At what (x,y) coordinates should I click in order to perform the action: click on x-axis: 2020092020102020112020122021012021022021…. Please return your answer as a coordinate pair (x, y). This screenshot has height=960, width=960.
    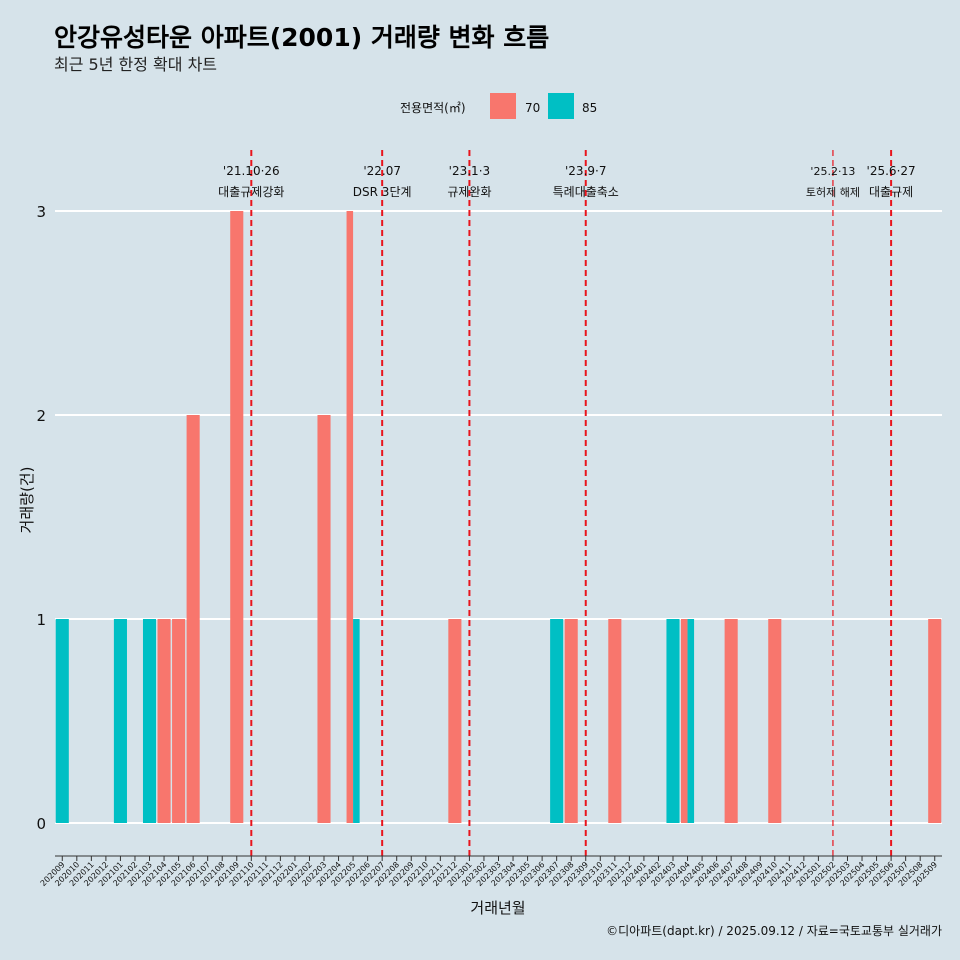
    Looking at the image, I should click on (490, 871).